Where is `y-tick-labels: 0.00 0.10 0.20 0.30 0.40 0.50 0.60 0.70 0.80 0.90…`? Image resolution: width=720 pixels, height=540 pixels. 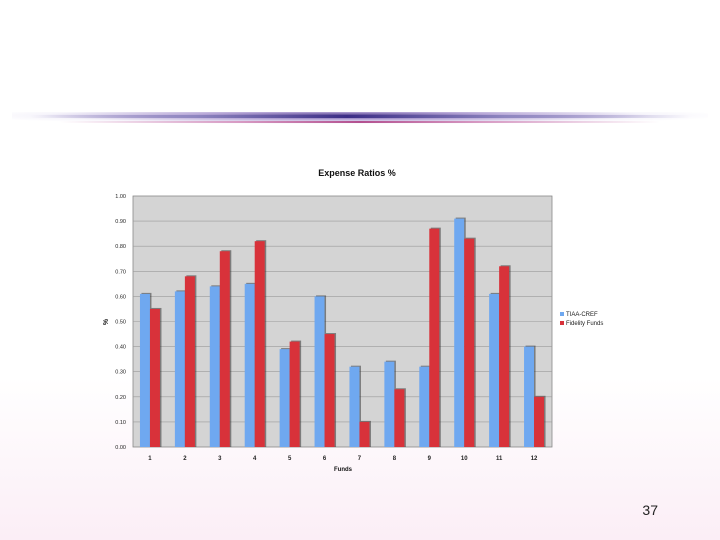
y-tick-labels: 0.00 0.10 0.20 0.30 0.40 0.50 0.60 0.70 0.80 0.90… is located at coordinates (120, 322).